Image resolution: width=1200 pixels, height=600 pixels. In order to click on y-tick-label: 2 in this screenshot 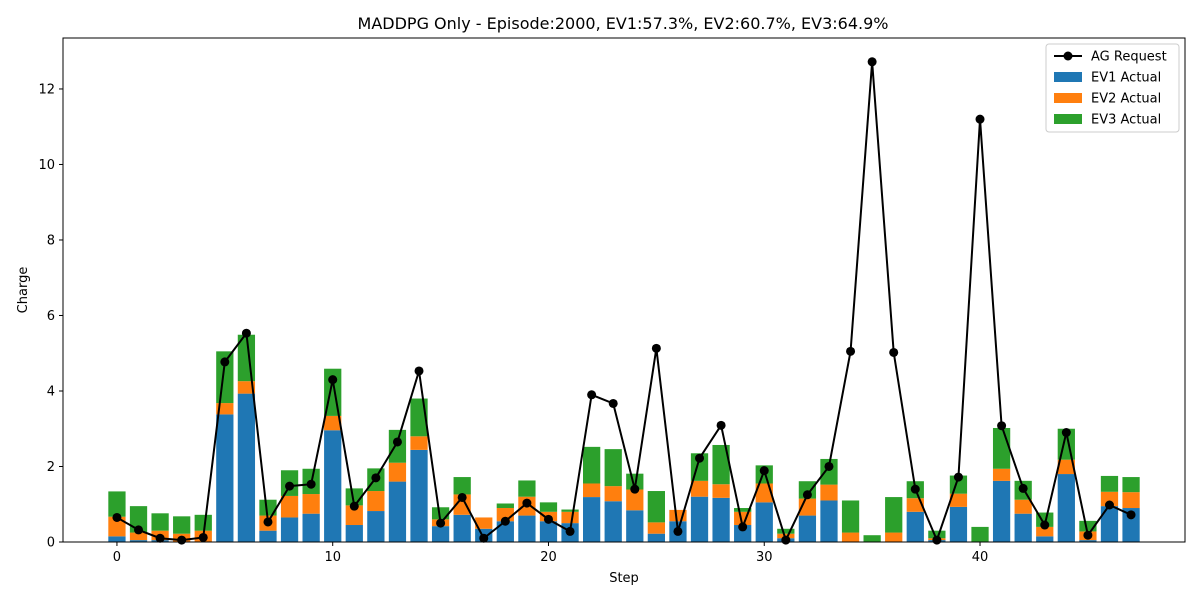, I will do `click(51, 467)`.